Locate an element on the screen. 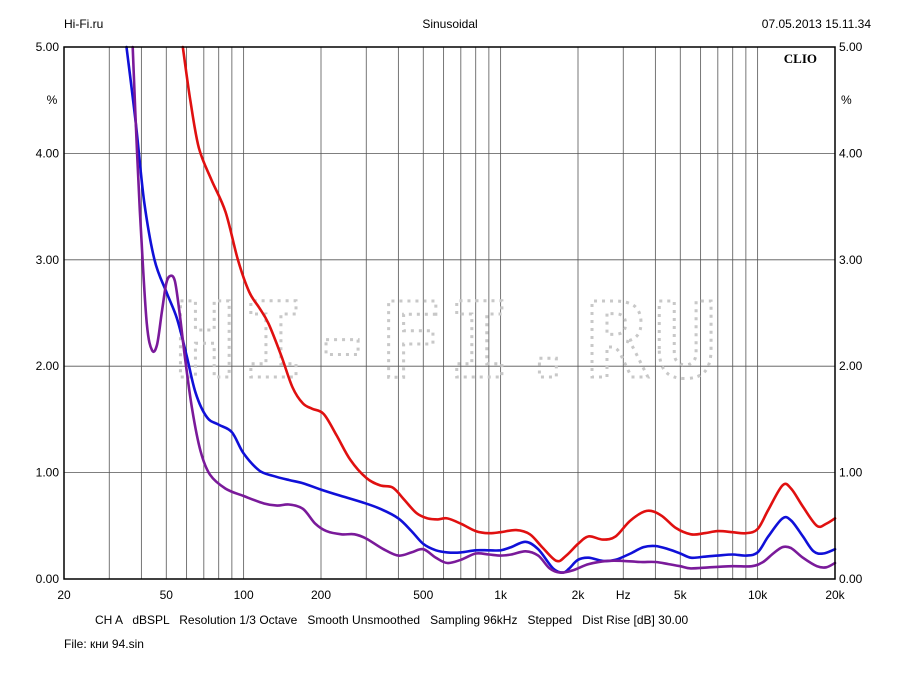  y-tick-label-right: 3.00 is located at coordinates (851, 260).